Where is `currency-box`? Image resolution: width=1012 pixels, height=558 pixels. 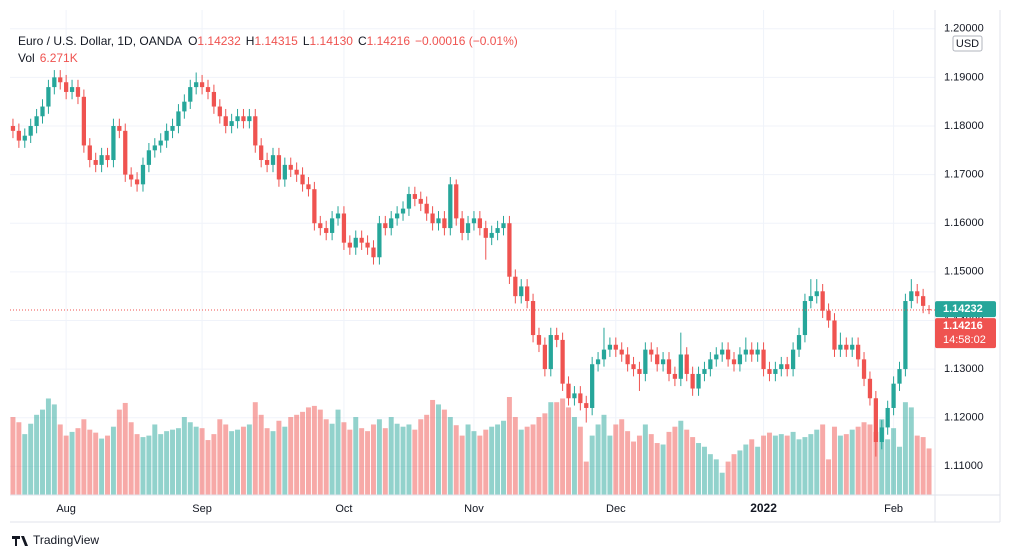
currency-box is located at coordinates (967, 43).